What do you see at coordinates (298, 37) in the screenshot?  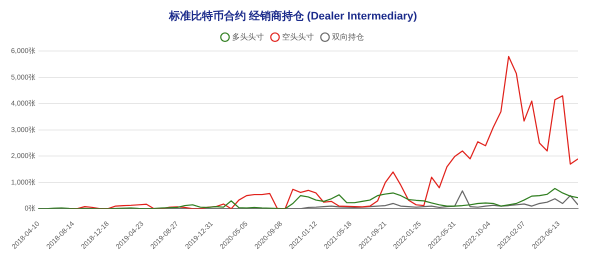 I see `legend-label: 空头头寸` at bounding box center [298, 37].